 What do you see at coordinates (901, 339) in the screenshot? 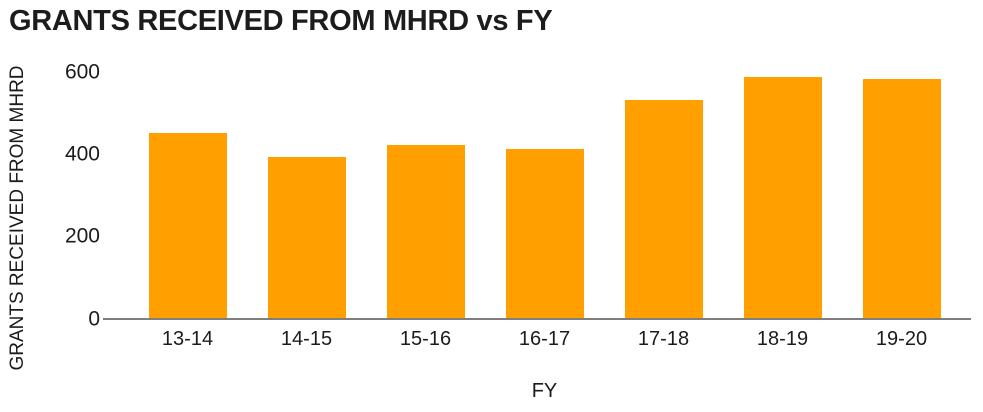
I see `x-tick-label: 19-20` at bounding box center [901, 339].